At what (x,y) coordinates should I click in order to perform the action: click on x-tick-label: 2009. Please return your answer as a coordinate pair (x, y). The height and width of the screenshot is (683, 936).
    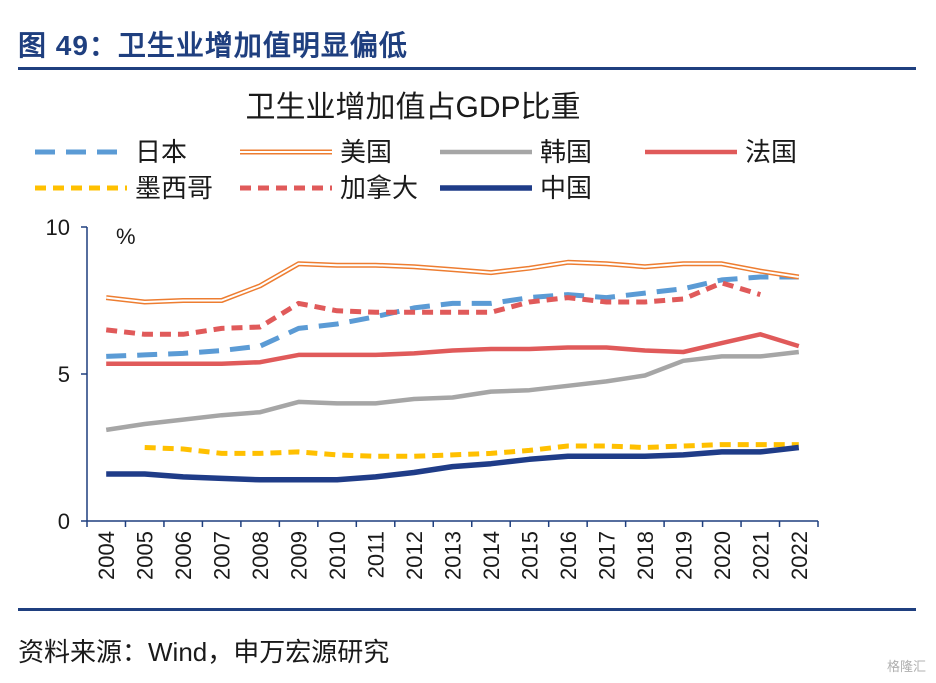
    Looking at the image, I should click on (299, 555).